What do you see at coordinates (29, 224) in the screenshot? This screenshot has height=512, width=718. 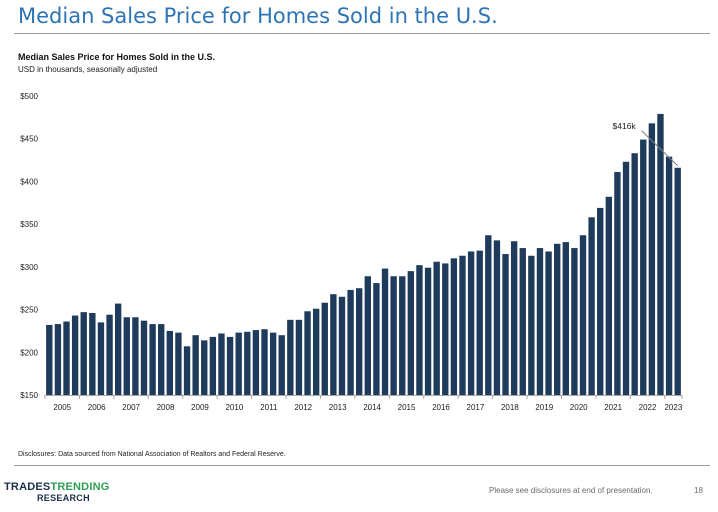 I see `y-tick-label: $350` at bounding box center [29, 224].